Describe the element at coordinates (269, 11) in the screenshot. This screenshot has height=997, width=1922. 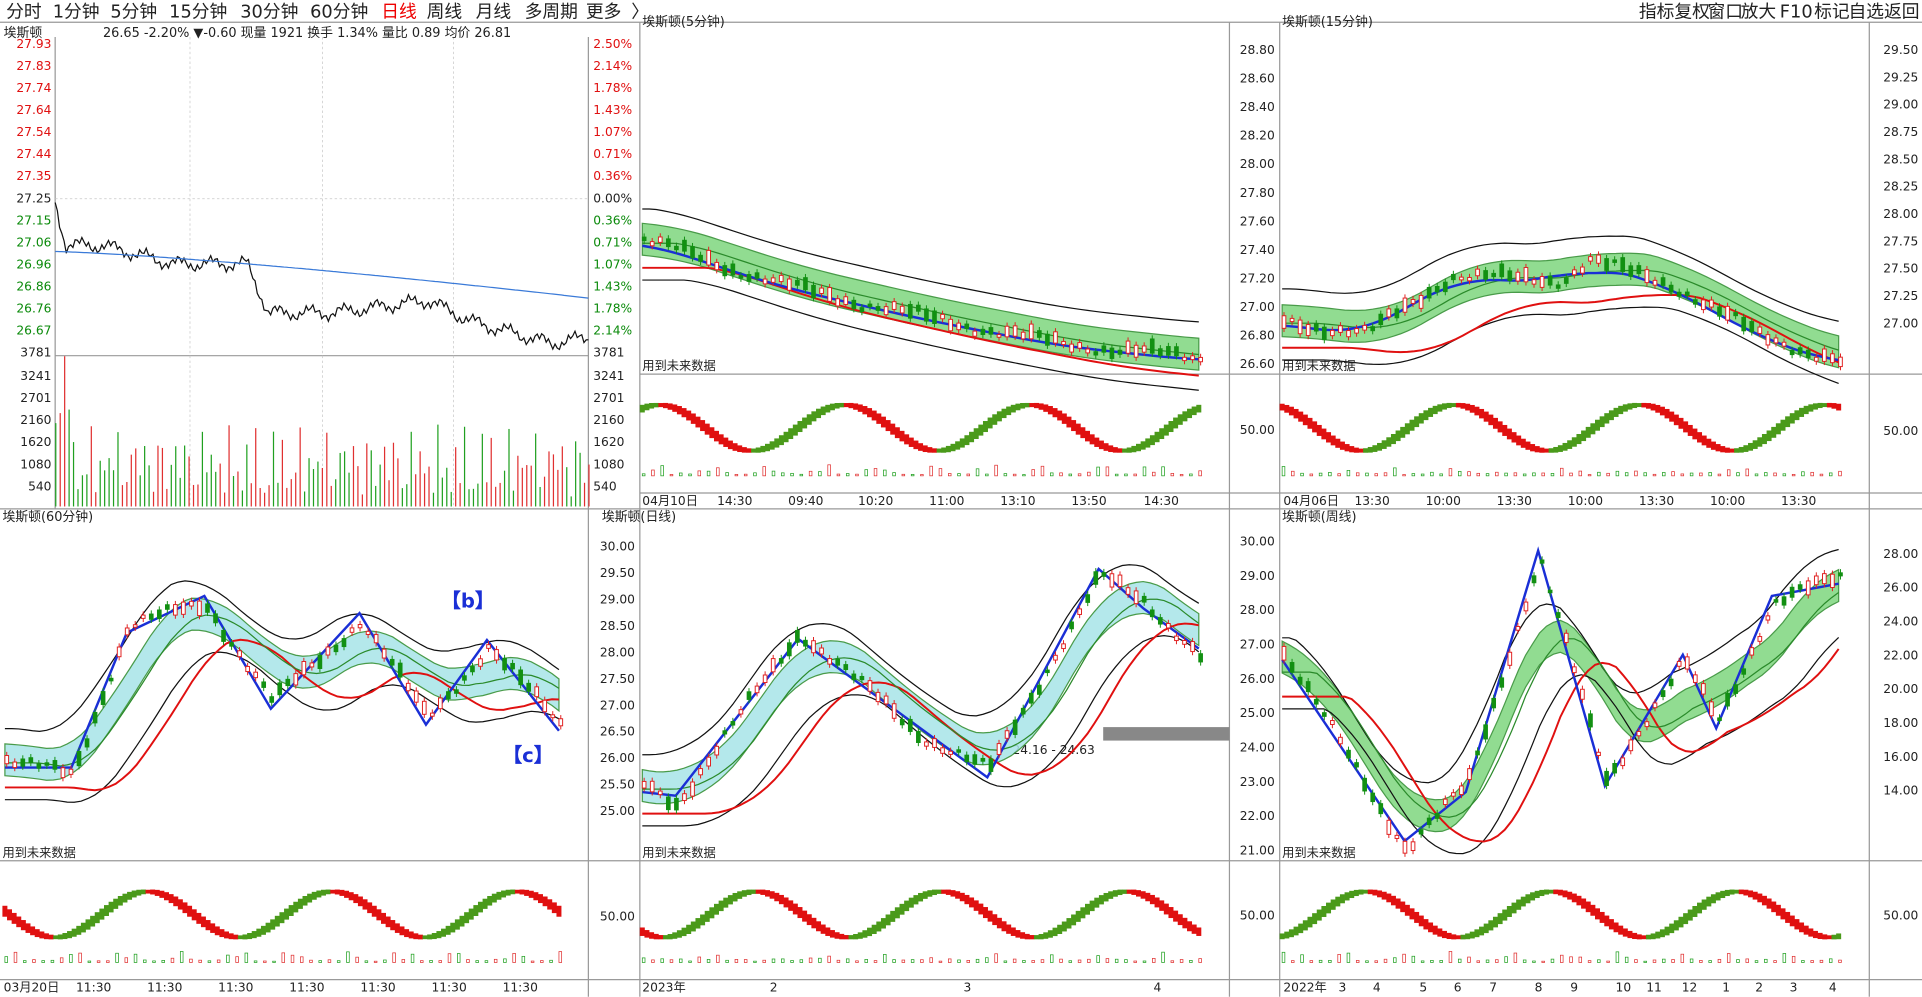
I see `tab: 30分钟` at that location.